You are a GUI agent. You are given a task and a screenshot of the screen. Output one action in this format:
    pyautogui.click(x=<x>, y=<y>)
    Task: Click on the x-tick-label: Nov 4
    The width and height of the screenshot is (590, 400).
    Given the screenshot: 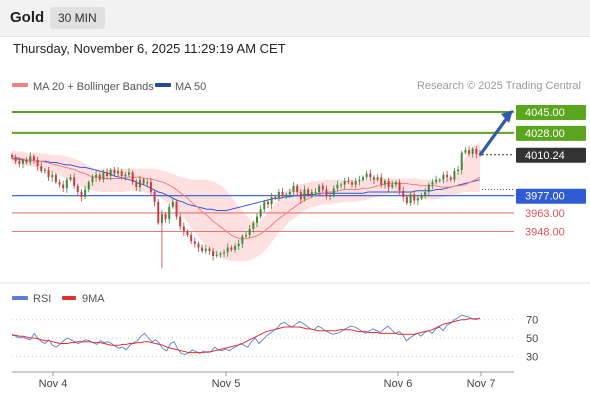 What is the action you would take?
    pyautogui.click(x=53, y=384)
    